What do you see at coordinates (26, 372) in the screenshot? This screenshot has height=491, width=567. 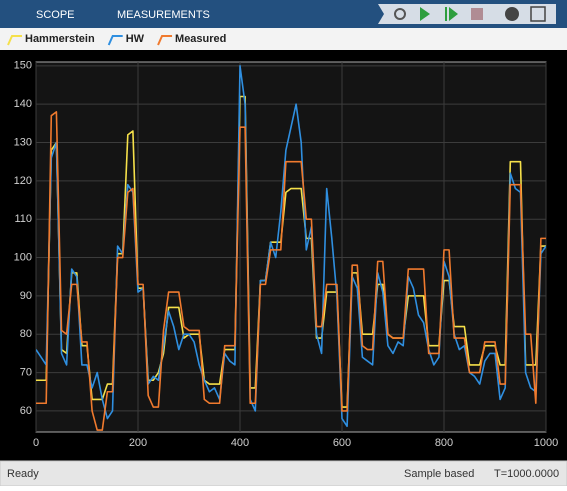 I see `y-tick-label: 70` at bounding box center [26, 372].